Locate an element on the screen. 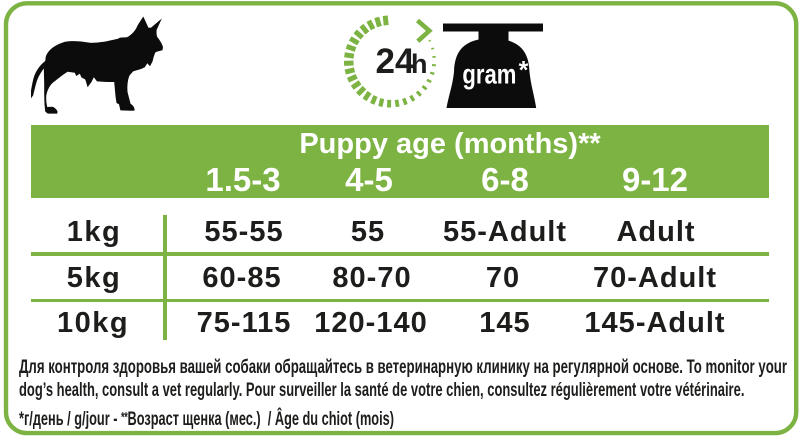 The height and width of the screenshot is (436, 800). svg-text: h is located at coordinates (419, 64).